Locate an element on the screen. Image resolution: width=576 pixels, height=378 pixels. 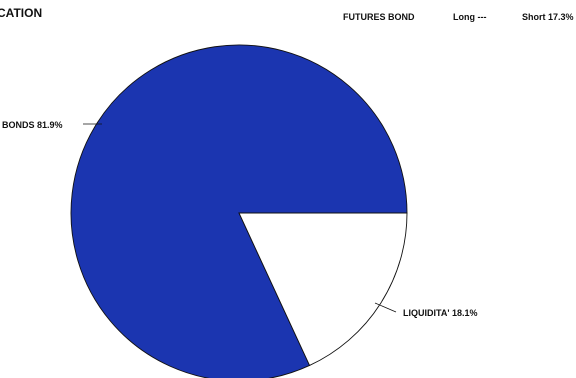
bonds-label: BONDS 81.9% is located at coordinates (32, 125).